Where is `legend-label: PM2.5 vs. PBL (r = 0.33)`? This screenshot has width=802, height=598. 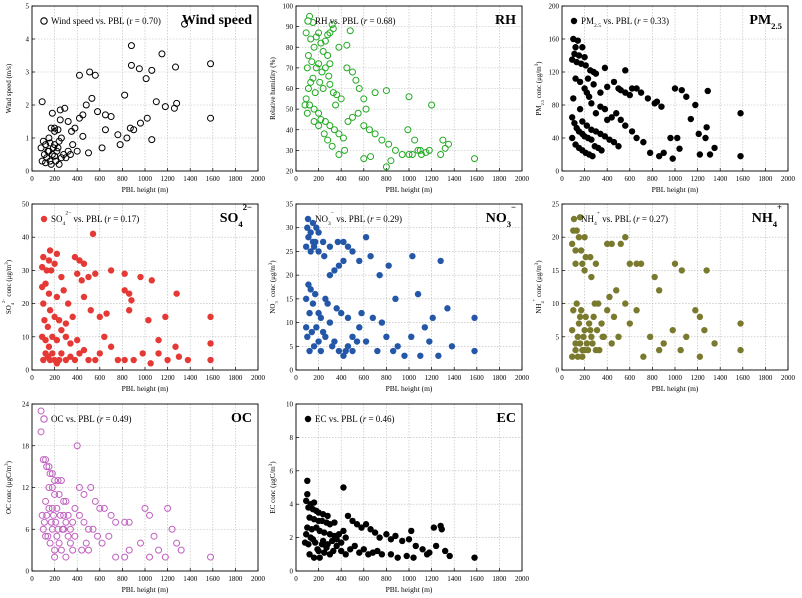 legend-label: PM2.5 vs. PBL (r = 0.33) is located at coordinates (625, 22).